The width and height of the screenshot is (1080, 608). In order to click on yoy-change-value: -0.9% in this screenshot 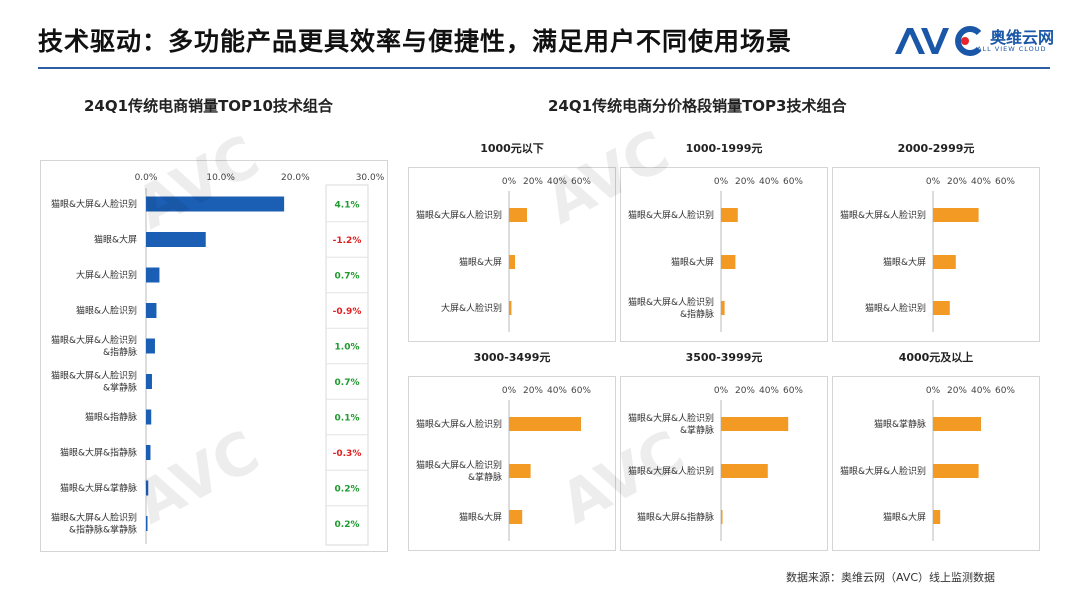, I will do `click(347, 312)`.